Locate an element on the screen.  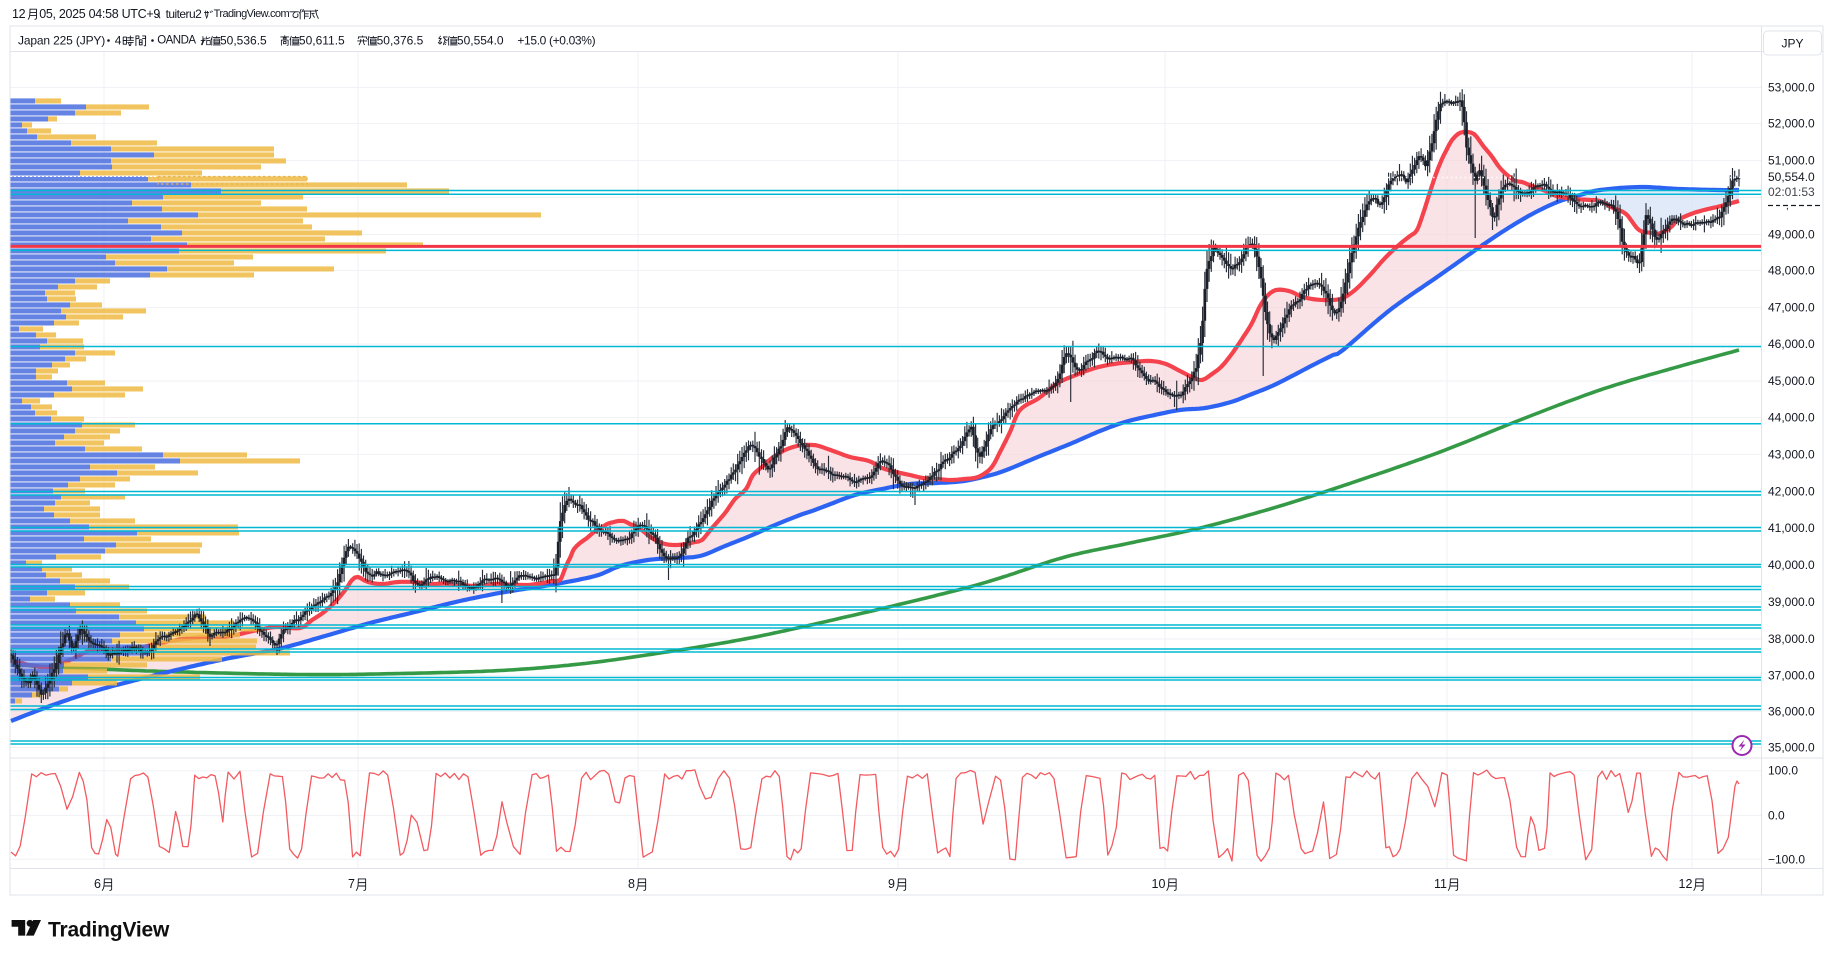
svg-text: 47,000.0 is located at coordinates (1791, 308).